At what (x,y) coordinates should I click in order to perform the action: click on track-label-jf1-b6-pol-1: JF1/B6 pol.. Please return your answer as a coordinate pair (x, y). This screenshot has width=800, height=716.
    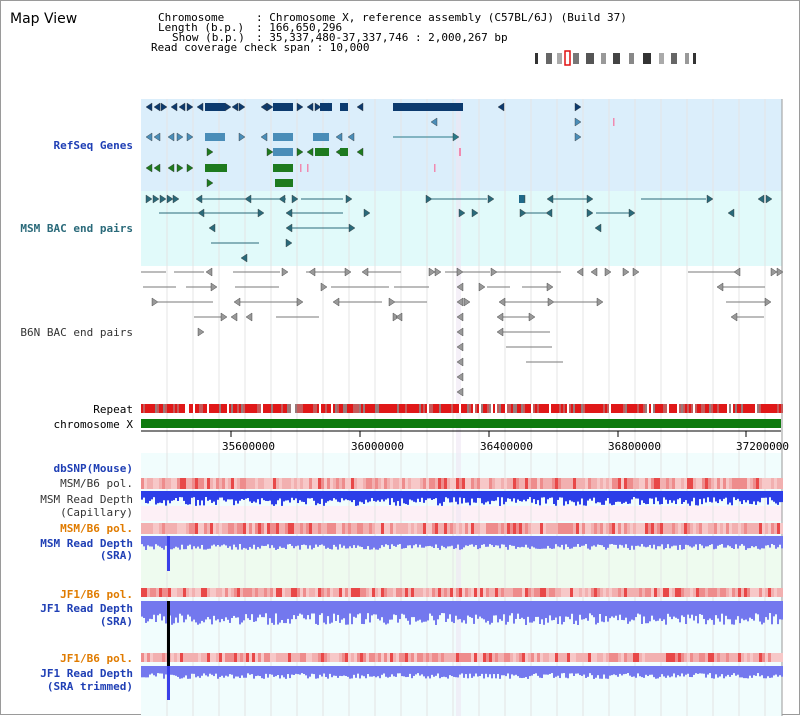
    Looking at the image, I should click on (96, 594).